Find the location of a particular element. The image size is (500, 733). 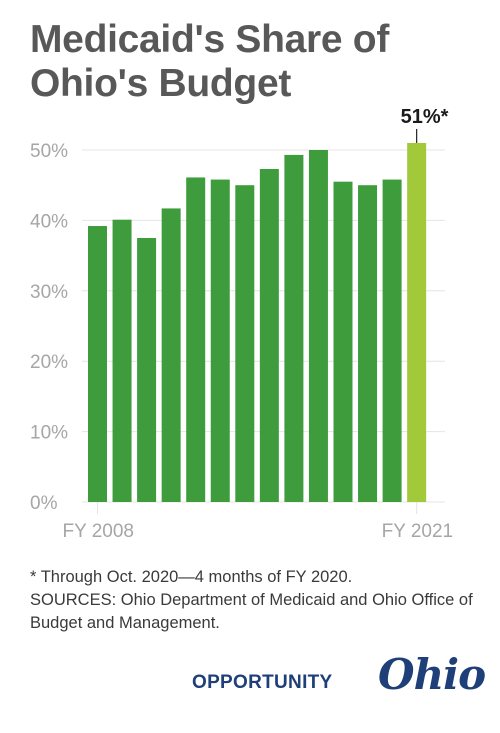

bar-fy-2011 is located at coordinates (171, 355).